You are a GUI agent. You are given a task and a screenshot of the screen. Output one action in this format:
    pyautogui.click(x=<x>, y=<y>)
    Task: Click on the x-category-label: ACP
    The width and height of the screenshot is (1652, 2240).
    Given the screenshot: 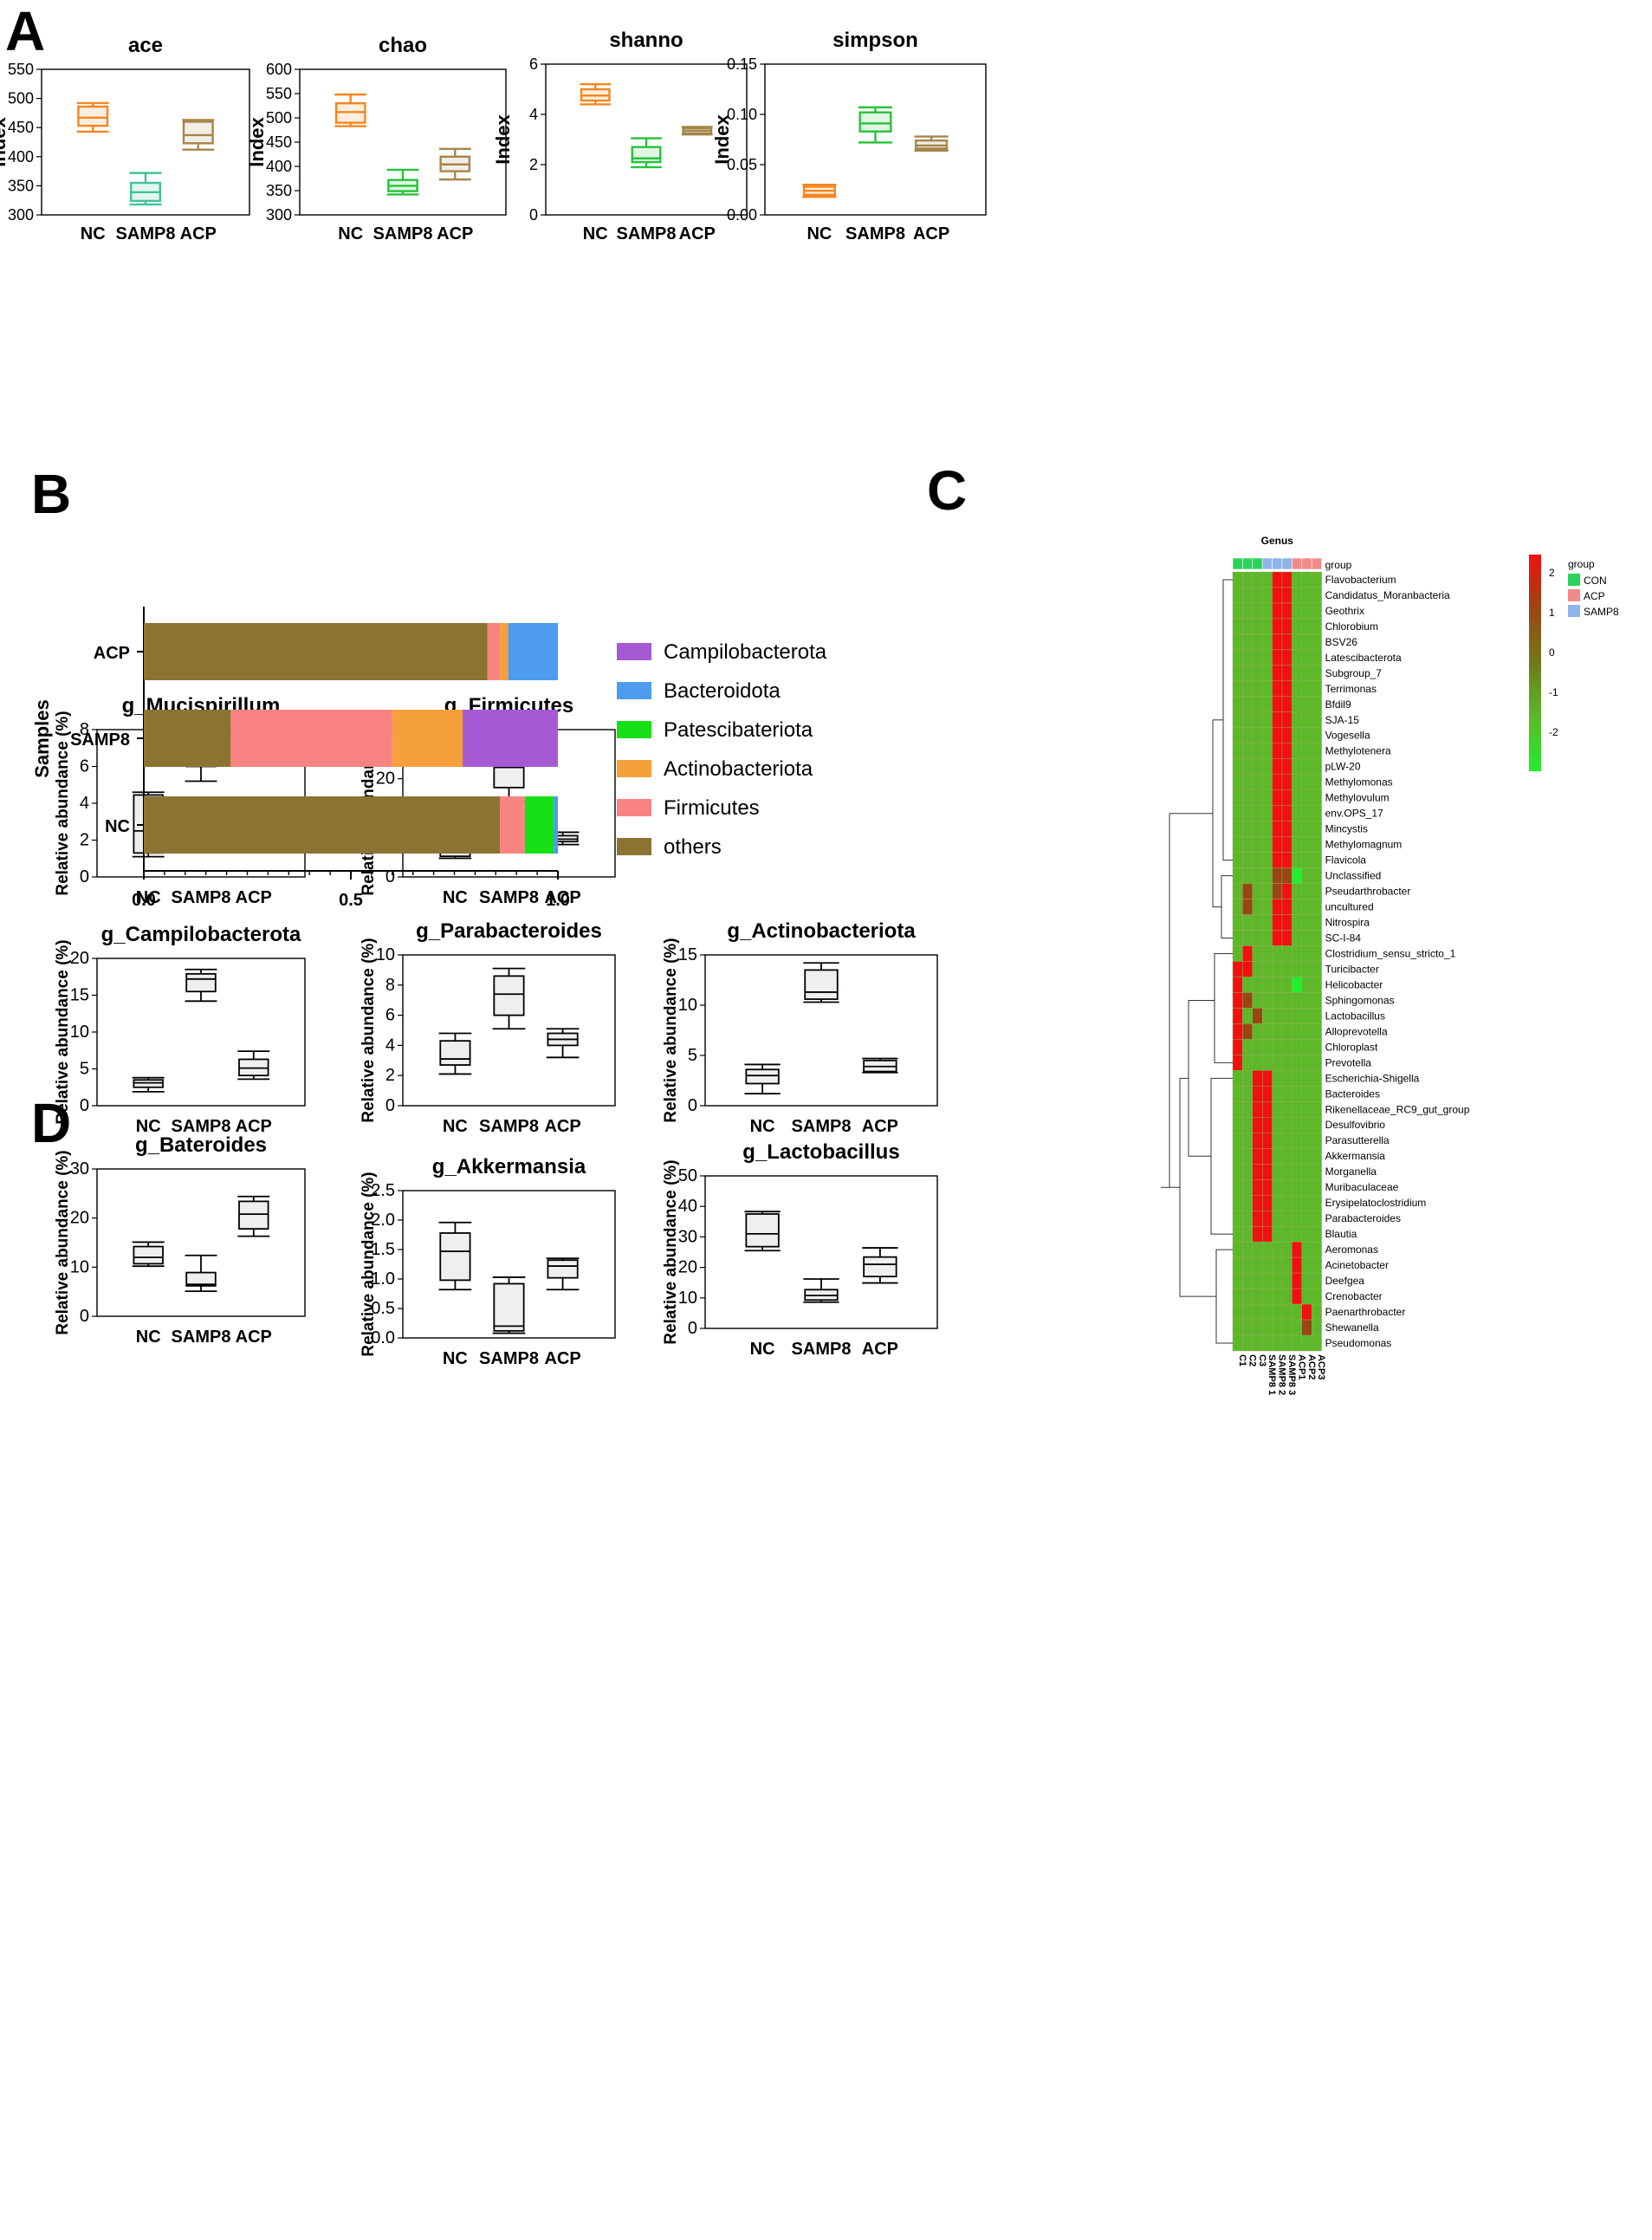 What is the action you would take?
    pyautogui.click(x=880, y=1349)
    